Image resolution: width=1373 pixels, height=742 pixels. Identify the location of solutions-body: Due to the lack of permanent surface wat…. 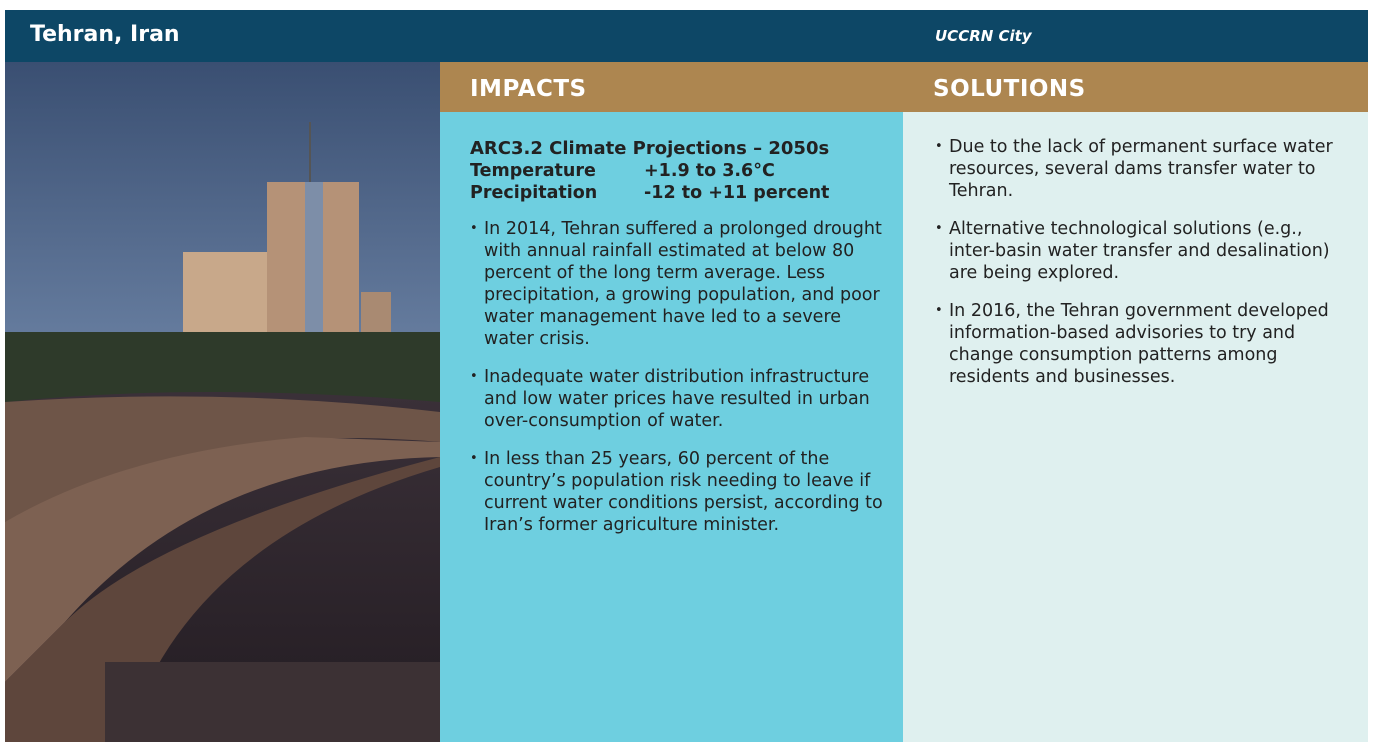
(1135, 250).